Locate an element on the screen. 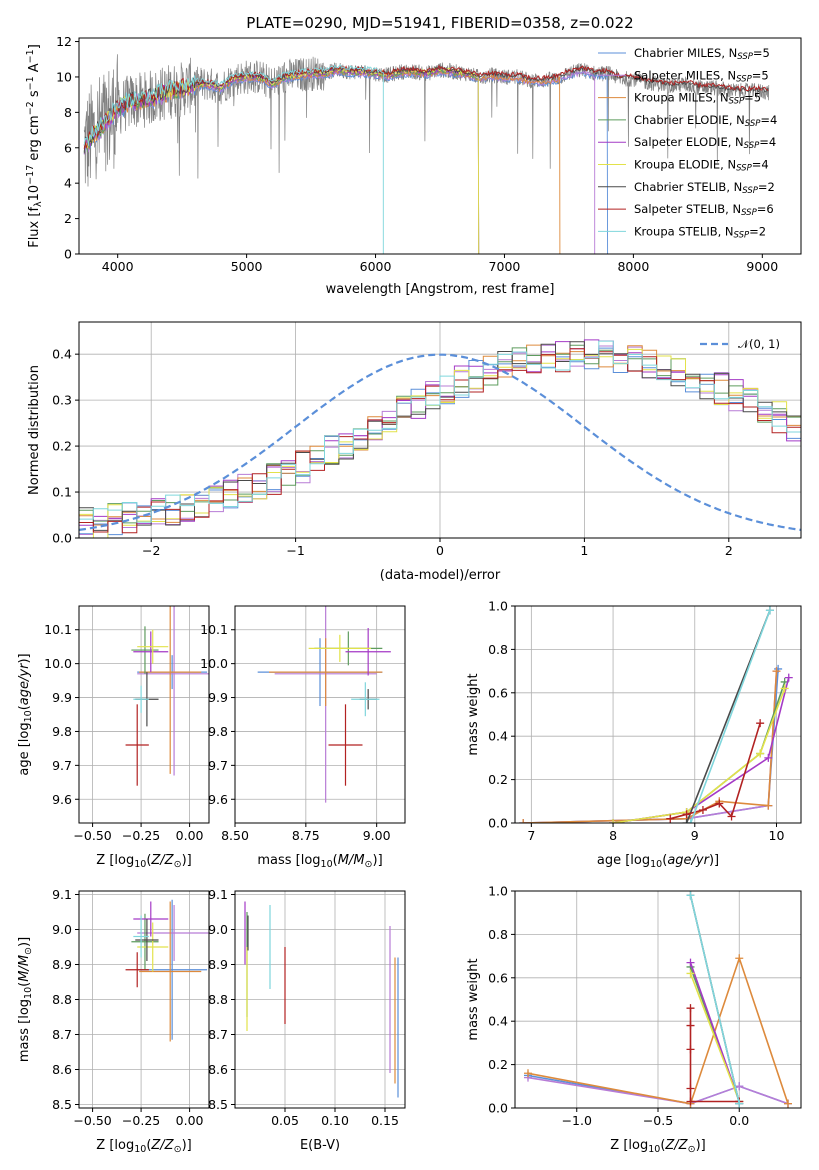 This screenshot has width=819, height=1170. y-tick-label: 10.0 is located at coordinates (58, 663).